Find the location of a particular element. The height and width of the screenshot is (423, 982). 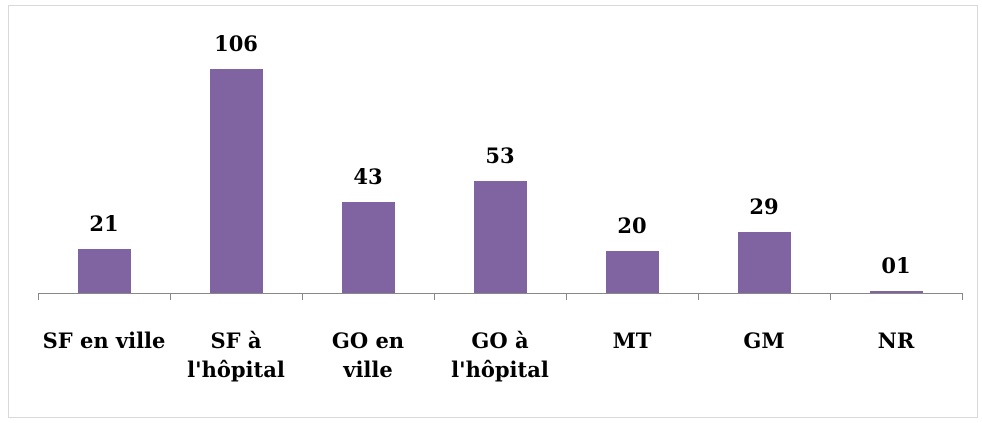

value-label: 53 is located at coordinates (500, 155).